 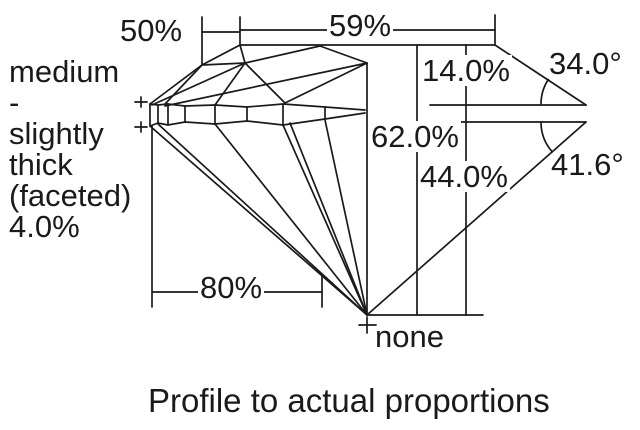 What do you see at coordinates (466, 70) in the screenshot?
I see `crown-height-label: 14.0%` at bounding box center [466, 70].